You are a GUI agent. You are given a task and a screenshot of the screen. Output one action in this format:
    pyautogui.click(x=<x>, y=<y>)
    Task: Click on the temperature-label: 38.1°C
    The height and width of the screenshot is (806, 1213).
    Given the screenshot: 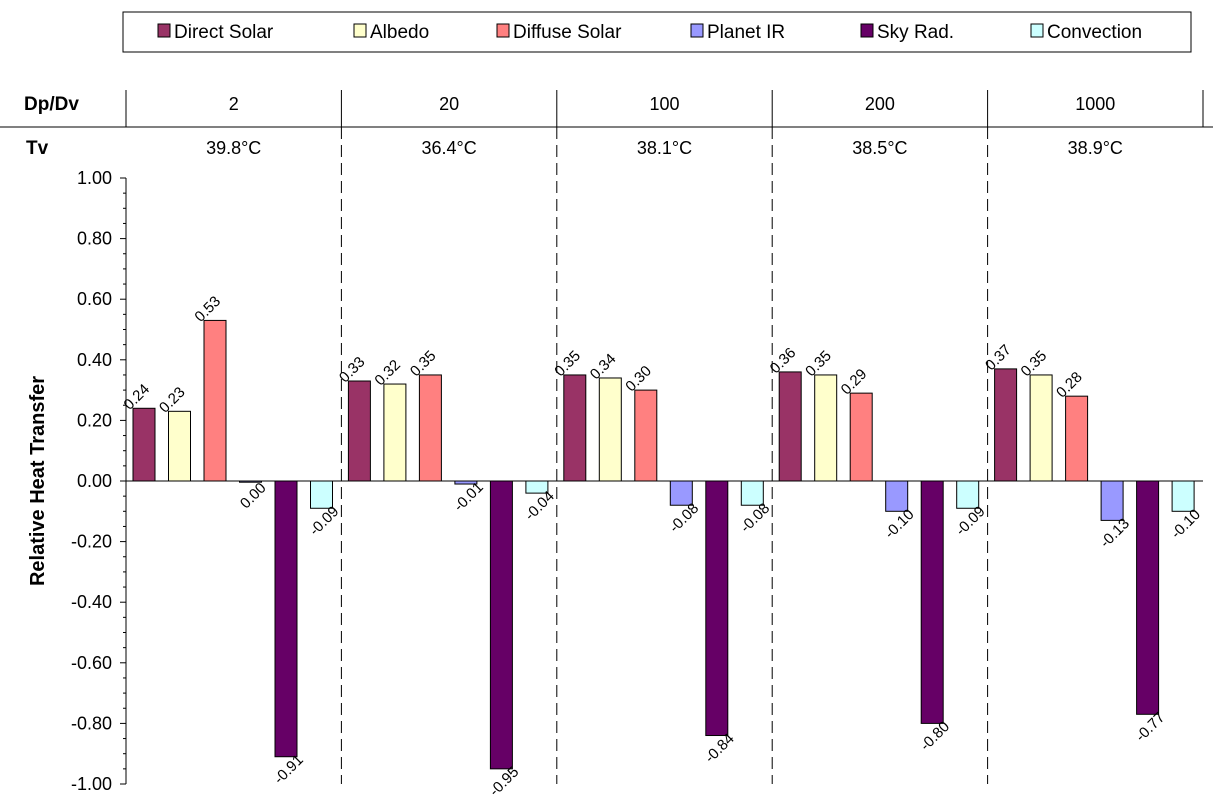 What is the action you would take?
    pyautogui.click(x=664, y=148)
    